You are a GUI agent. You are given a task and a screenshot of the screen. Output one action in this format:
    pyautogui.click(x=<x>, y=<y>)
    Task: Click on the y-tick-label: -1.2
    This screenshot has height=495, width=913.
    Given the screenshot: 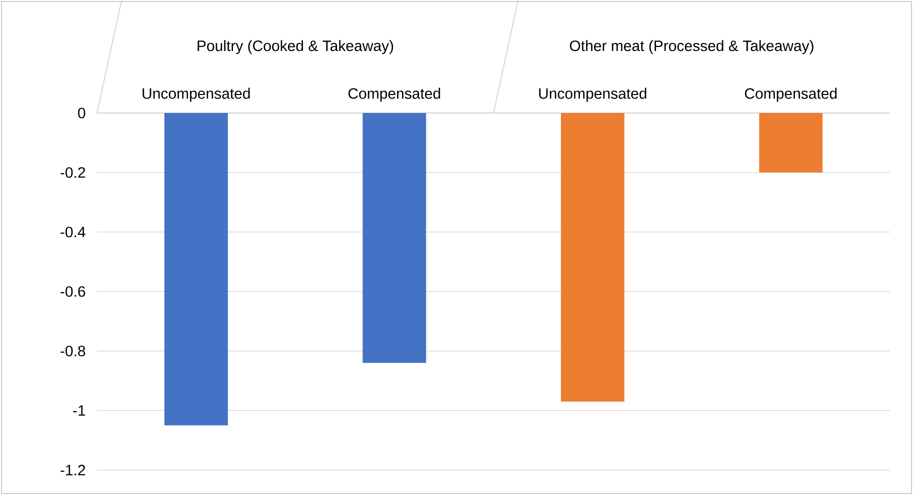 What is the action you would take?
    pyautogui.click(x=73, y=470)
    